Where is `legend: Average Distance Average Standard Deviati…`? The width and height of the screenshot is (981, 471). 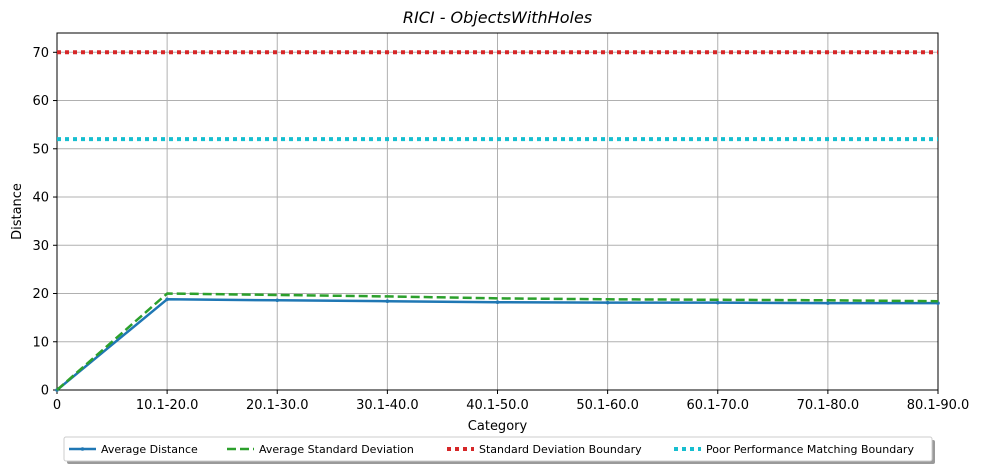
legend: Average Distance Average Standard Deviati… is located at coordinates (499, 450).